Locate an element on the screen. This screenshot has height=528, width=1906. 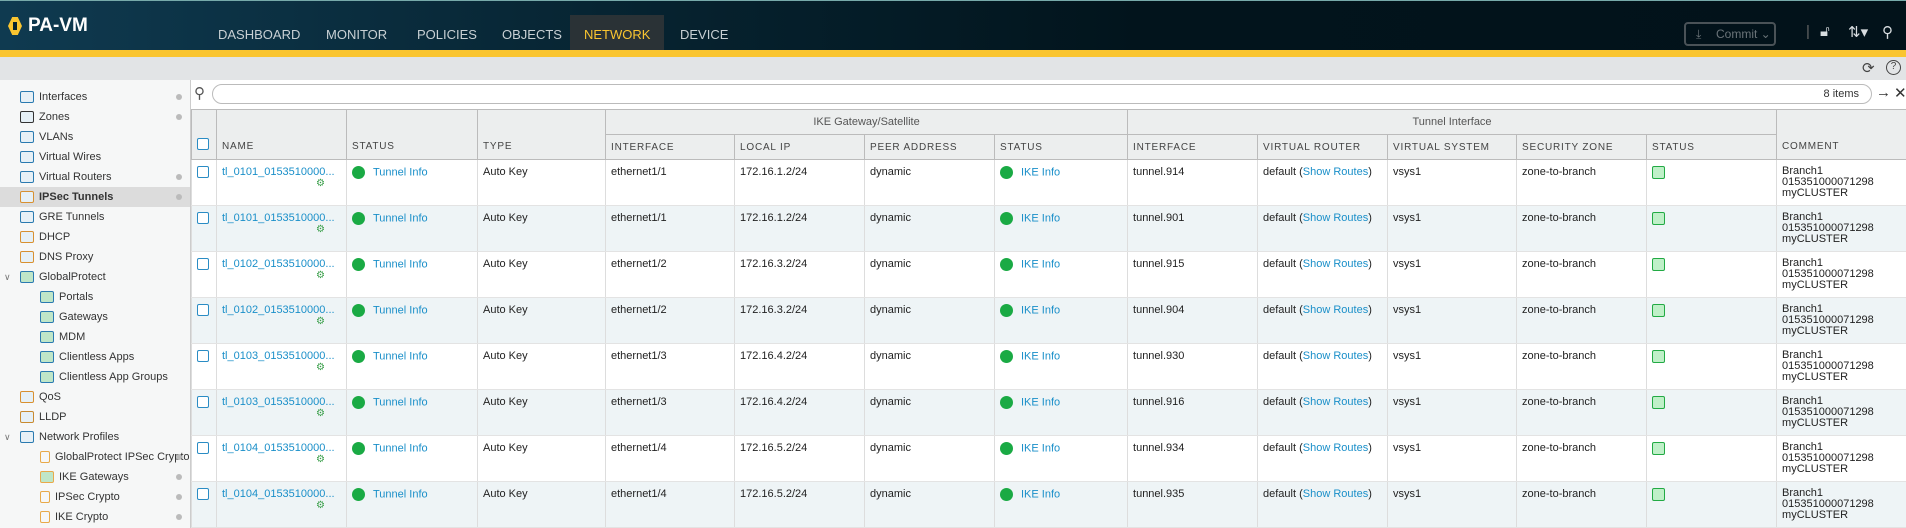
tab-objects: OBJECTS is located at coordinates (532, 34).